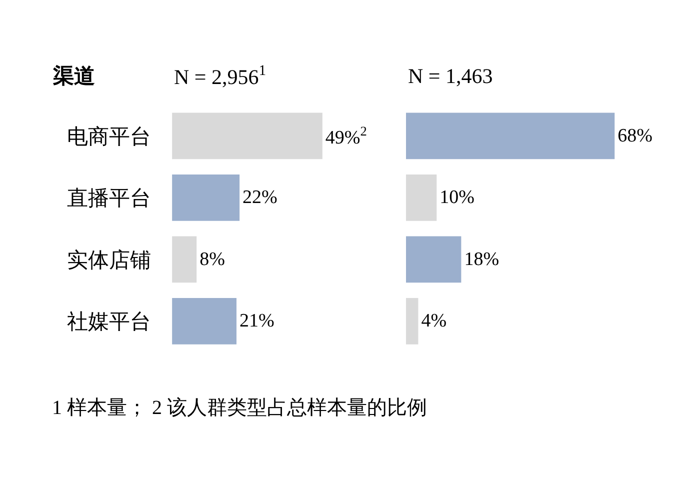  Describe the element at coordinates (635, 135) in the screenshot. I see `data-label: 68%` at that location.